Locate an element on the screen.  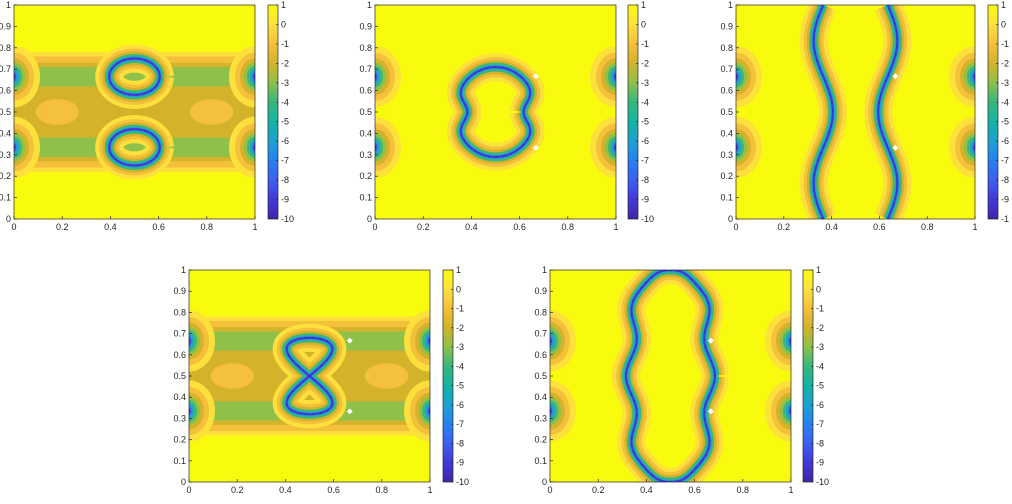
plot-background is located at coordinates (855, 112).